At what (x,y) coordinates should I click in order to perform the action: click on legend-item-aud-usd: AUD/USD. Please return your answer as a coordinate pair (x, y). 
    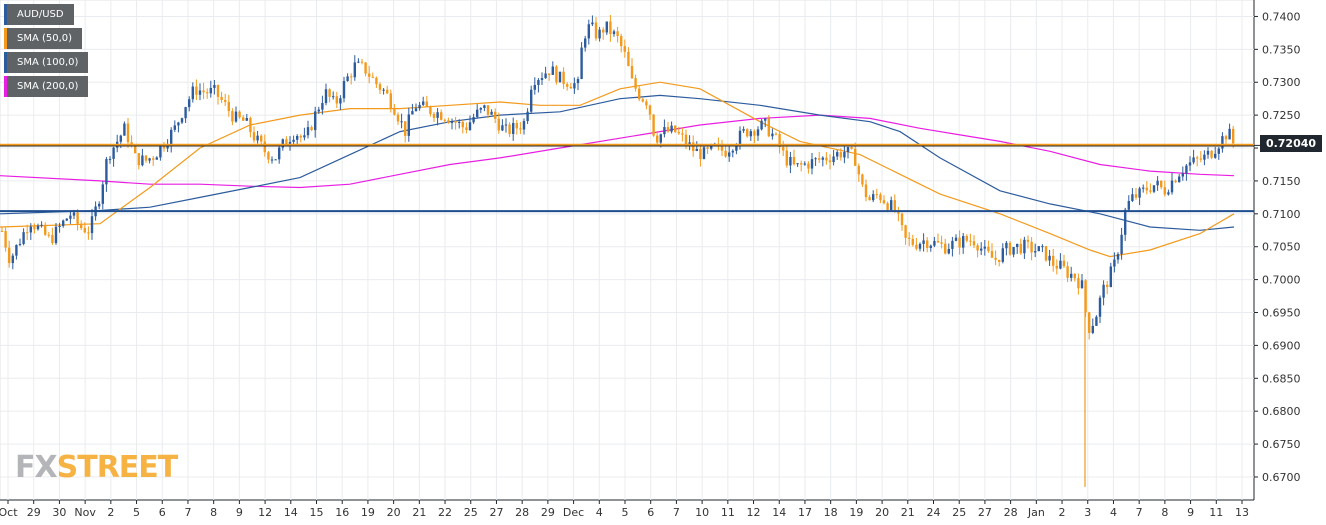
    Looking at the image, I should click on (39, 14).